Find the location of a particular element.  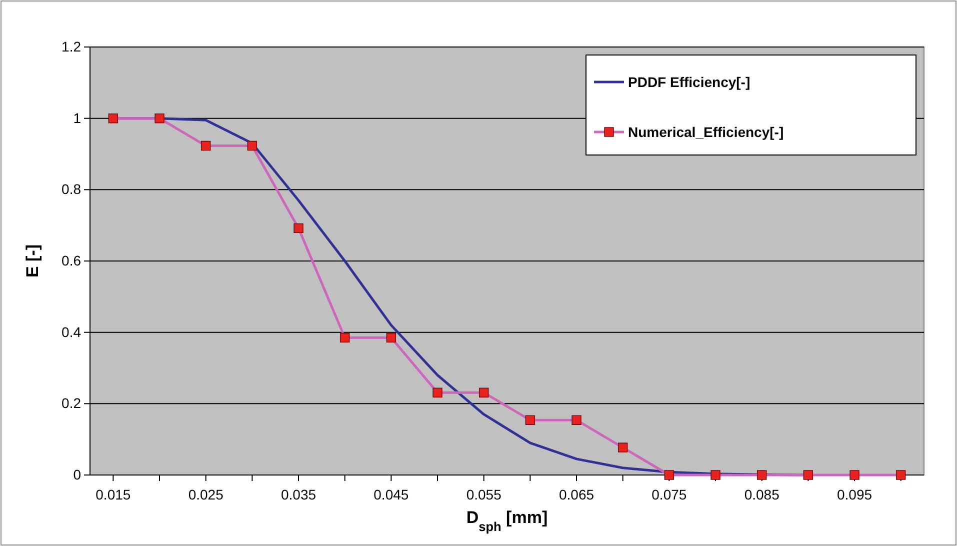

y-axis-title: E [-] is located at coordinates (32, 261).